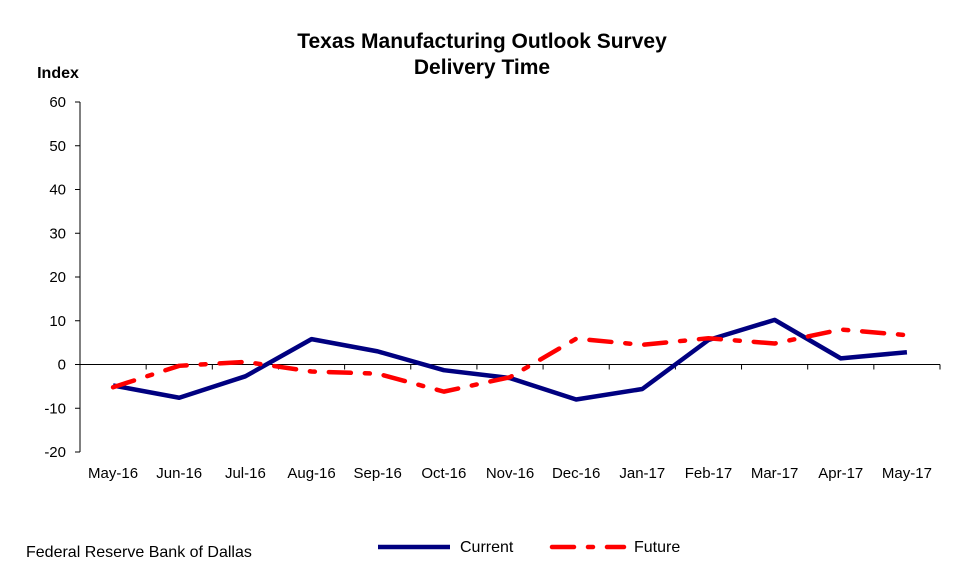  Describe the element at coordinates (642, 473) in the screenshot. I see `x-tick-label: Jan-17` at that location.